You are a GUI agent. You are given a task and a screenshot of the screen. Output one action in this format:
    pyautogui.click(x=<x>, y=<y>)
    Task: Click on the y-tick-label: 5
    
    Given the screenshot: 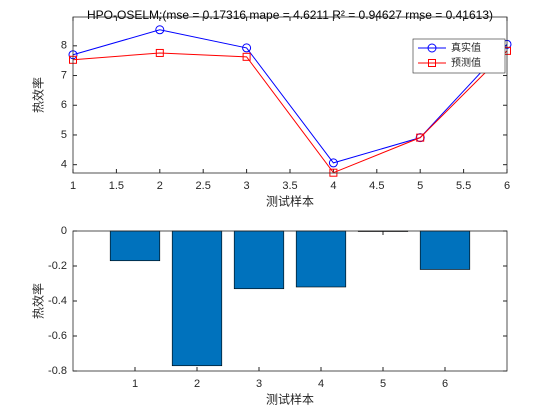 What is the action you would take?
    pyautogui.click(x=64, y=135)
    